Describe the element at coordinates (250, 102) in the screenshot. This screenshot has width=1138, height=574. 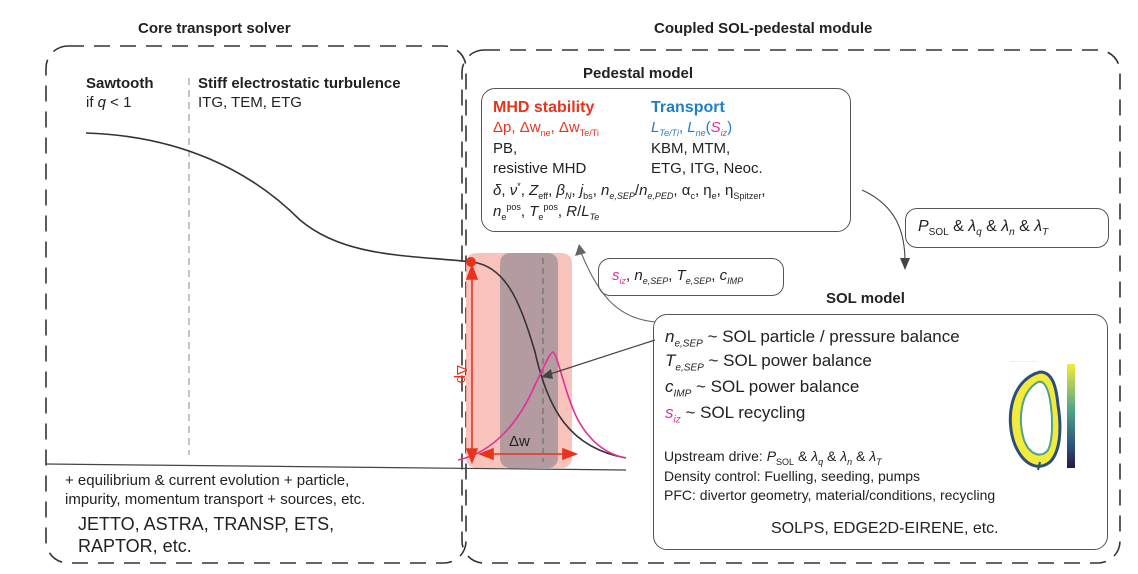
I see `stiff-turbulence-modes: ITG, TEM, ETG` at that location.